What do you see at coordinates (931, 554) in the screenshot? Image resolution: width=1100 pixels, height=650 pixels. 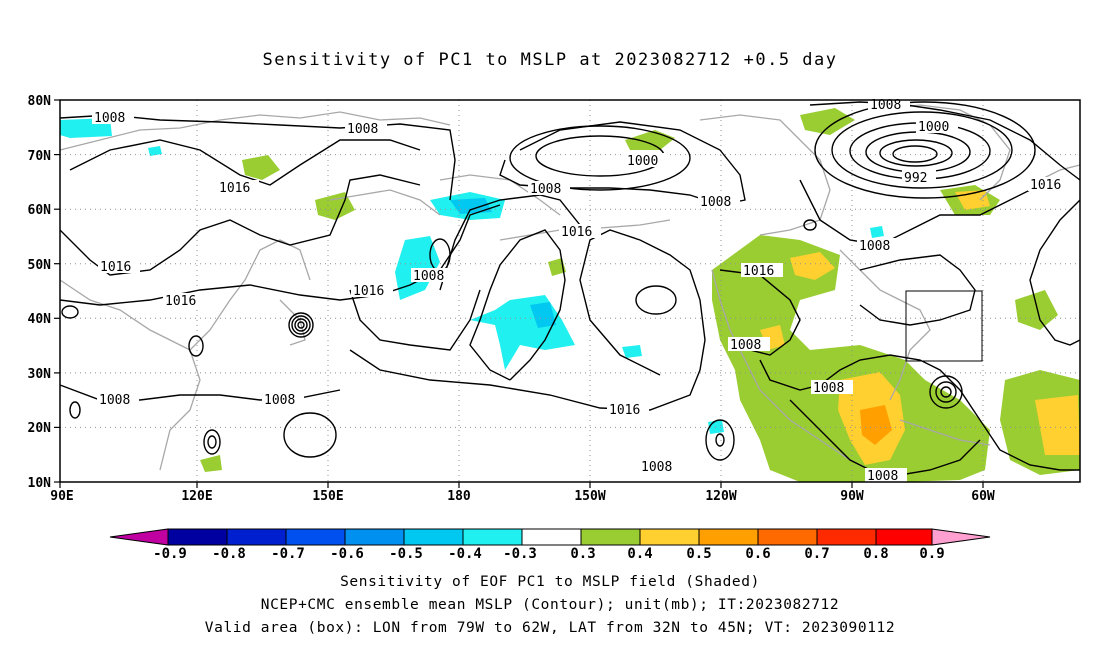 I see `colorbar-label: 0.9` at bounding box center [931, 554].